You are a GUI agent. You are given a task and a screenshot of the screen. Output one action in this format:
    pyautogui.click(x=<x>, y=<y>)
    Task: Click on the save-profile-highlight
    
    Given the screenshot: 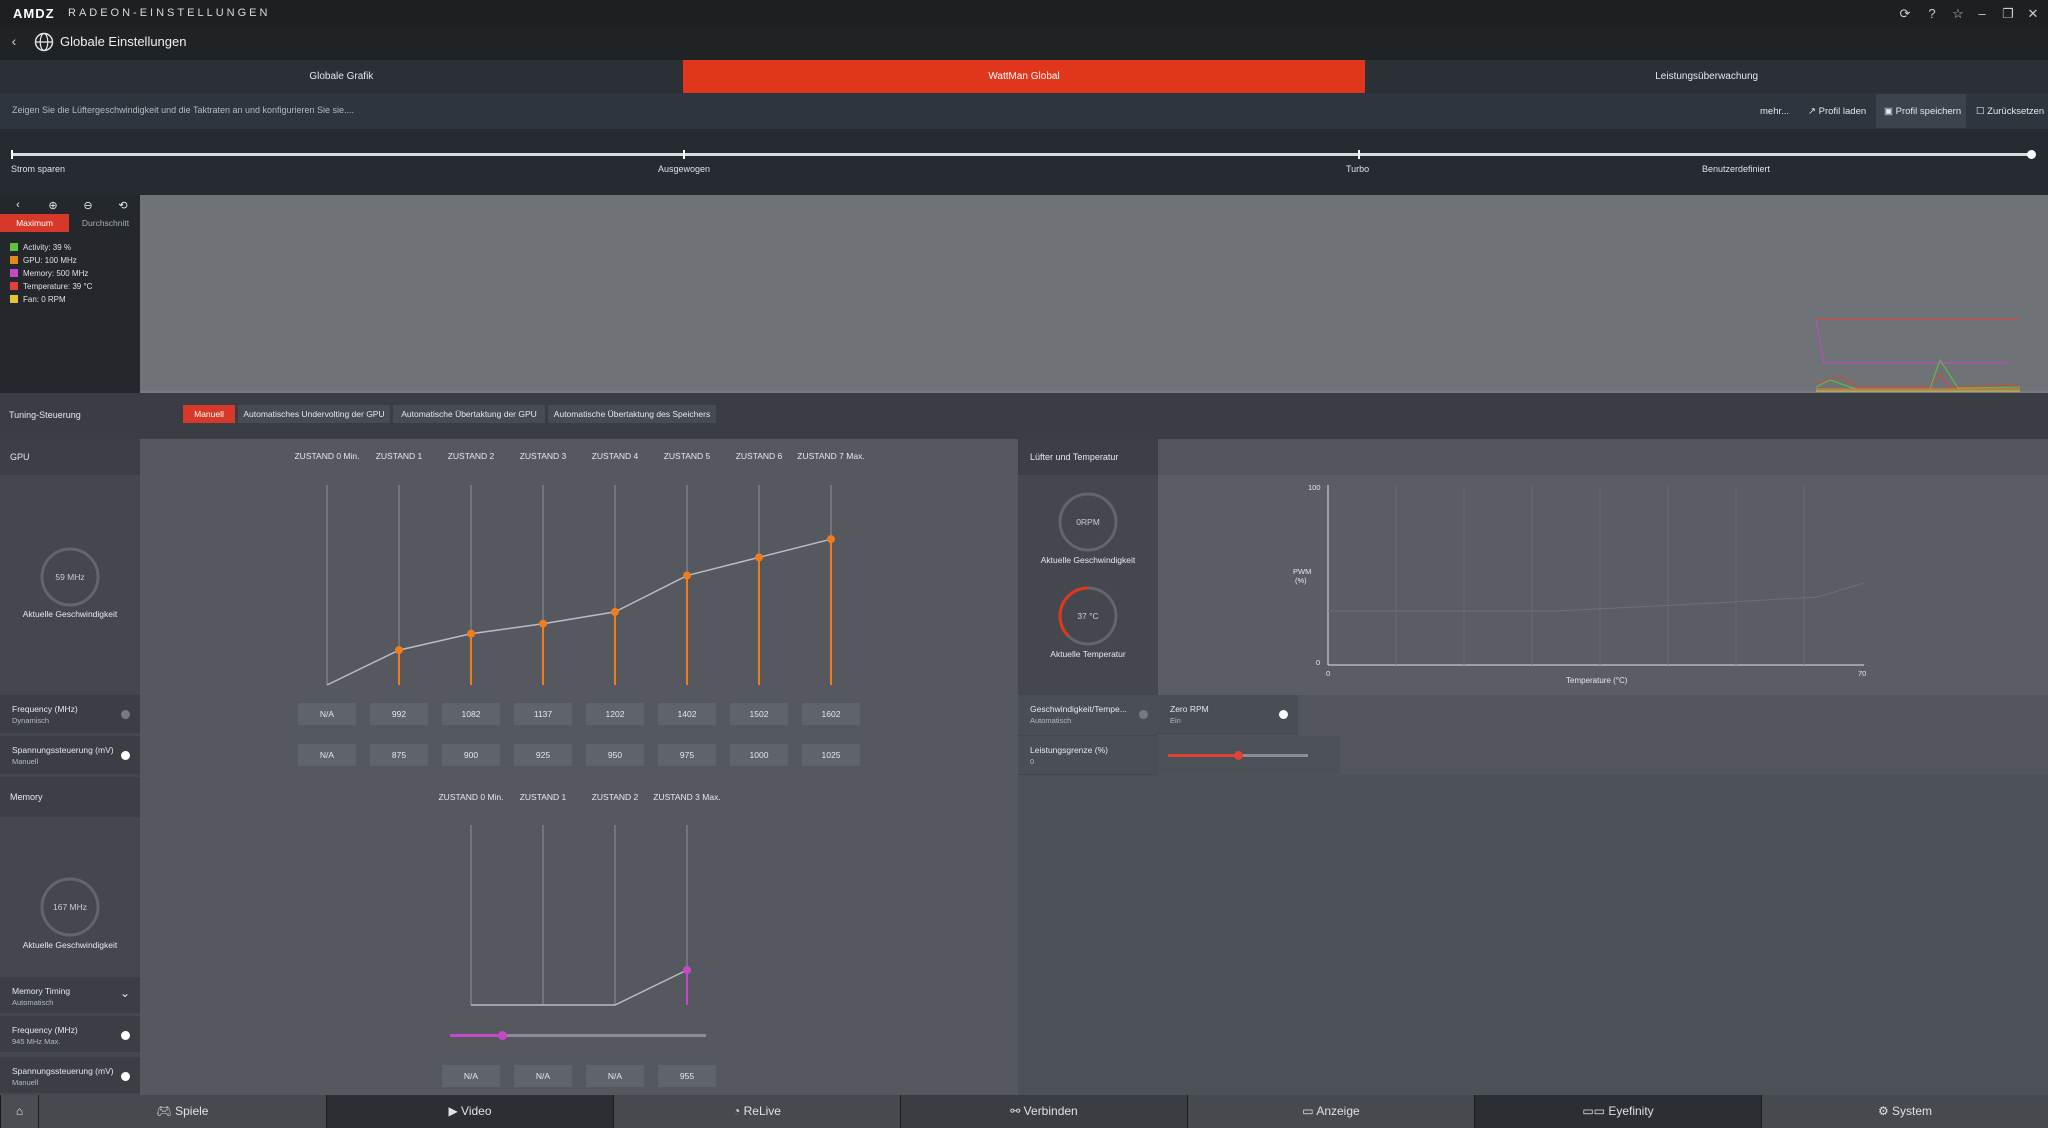 What is the action you would take?
    pyautogui.click(x=1921, y=111)
    